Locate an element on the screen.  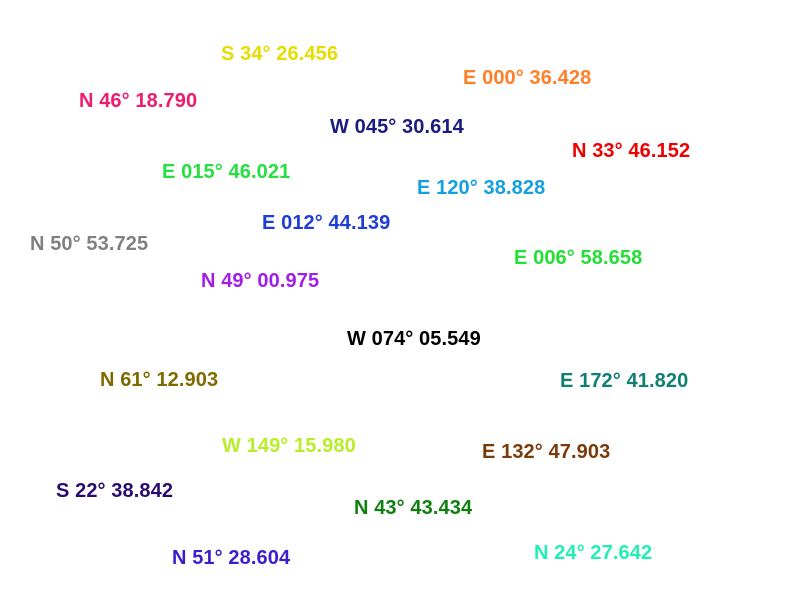
coord-label-w149: W 149° 15.980 is located at coordinates (289, 446).